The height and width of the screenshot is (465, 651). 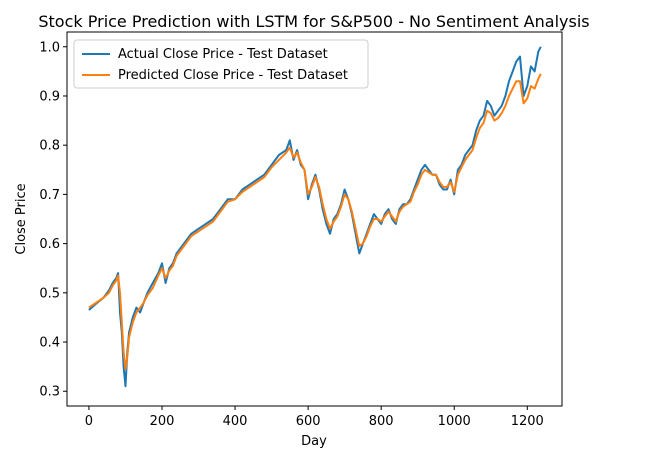 What do you see at coordinates (49, 343) in the screenshot?
I see `y-tick-label: 0.4` at bounding box center [49, 343].